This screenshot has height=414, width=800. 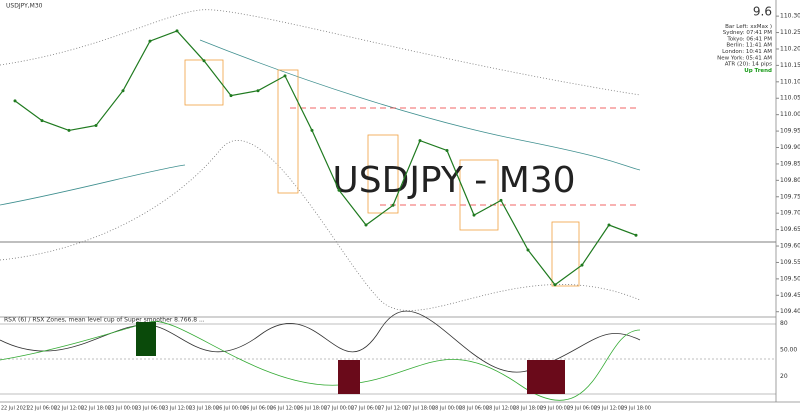 What do you see at coordinates (744, 58) in the screenshot?
I see `info-line: New York: 05:41 AM` at bounding box center [744, 58].